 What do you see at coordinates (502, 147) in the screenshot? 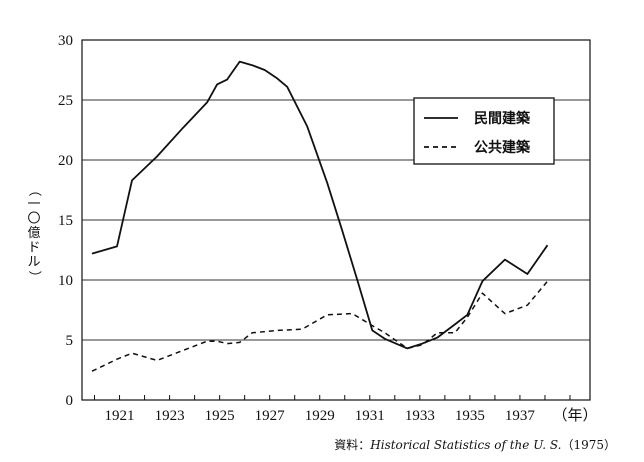
I see `legend-label: 公共建築` at bounding box center [502, 147].